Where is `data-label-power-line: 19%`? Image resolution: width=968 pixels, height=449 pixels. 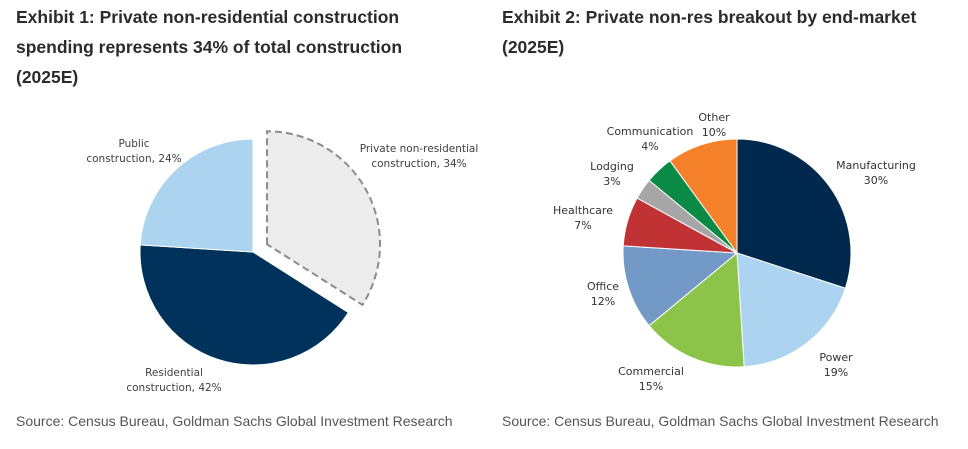
data-label-power-line: 19% is located at coordinates (836, 372).